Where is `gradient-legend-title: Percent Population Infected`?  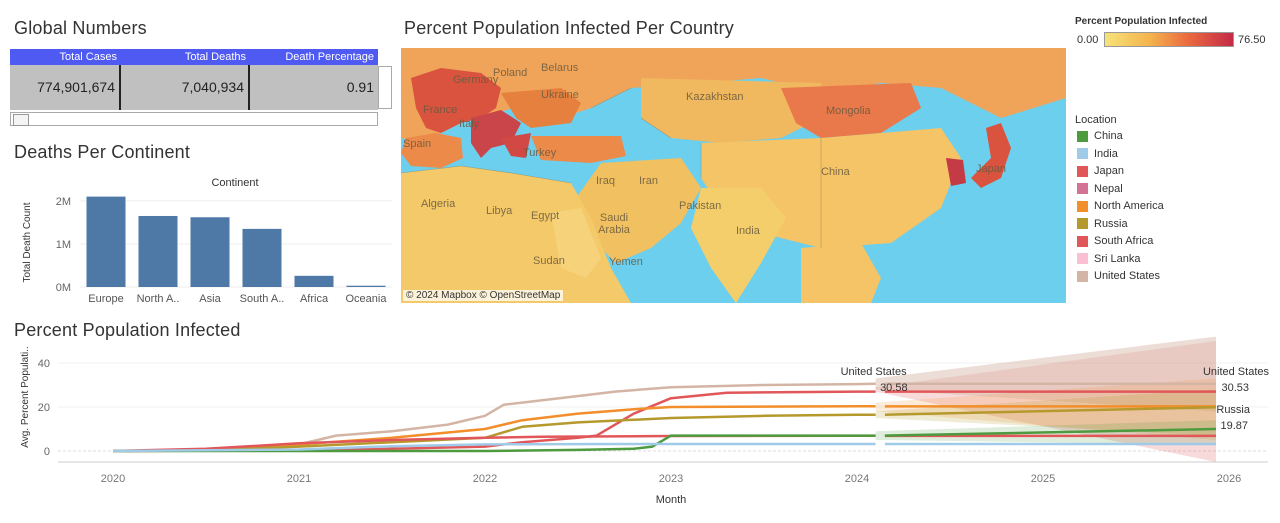 gradient-legend-title: Percent Population Infected is located at coordinates (1141, 21).